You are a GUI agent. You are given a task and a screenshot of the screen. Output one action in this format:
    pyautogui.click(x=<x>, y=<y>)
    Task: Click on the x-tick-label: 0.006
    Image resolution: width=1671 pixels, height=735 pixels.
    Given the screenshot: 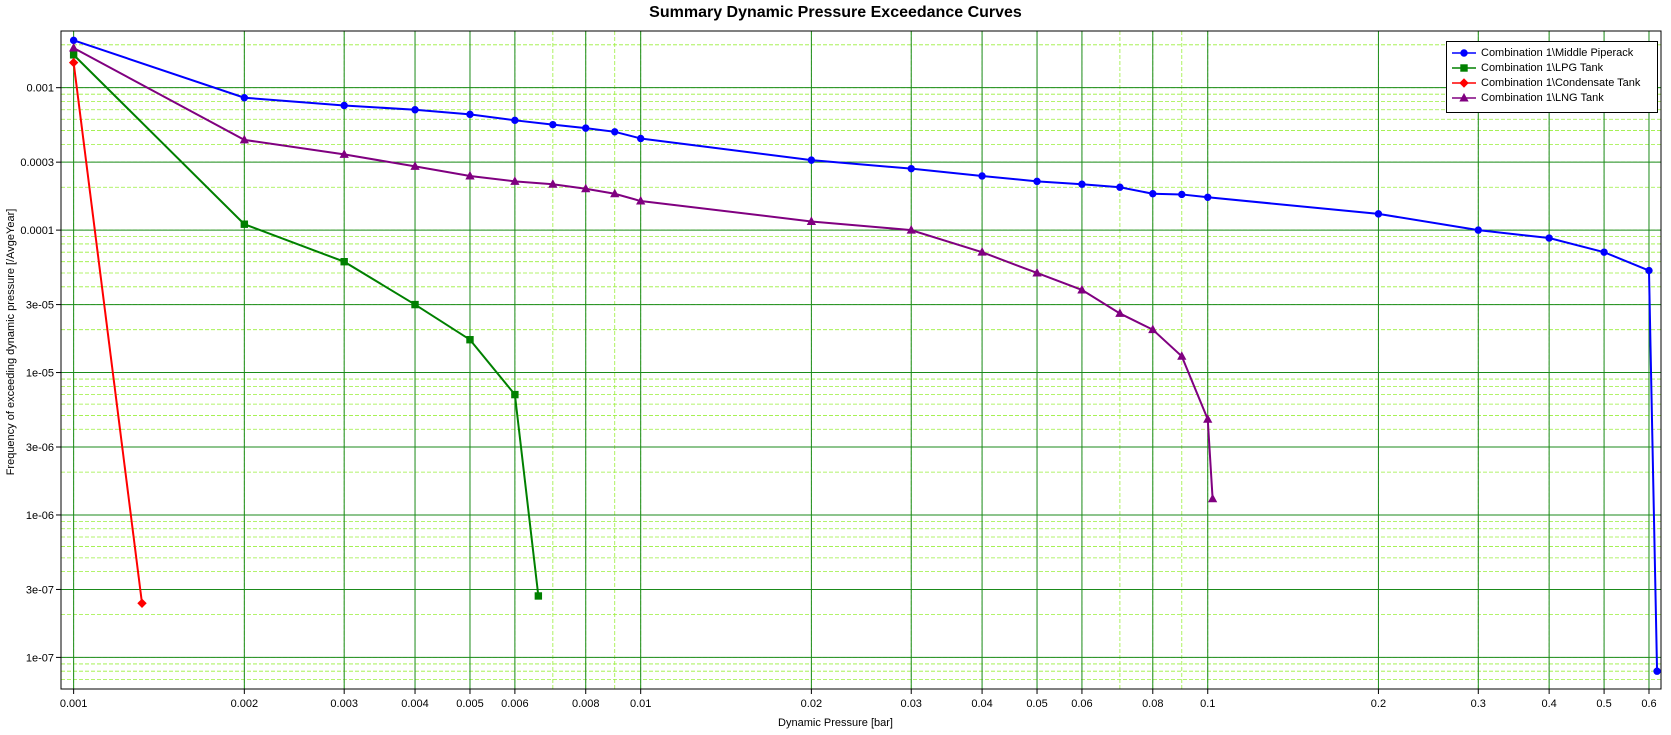 What is the action you would take?
    pyautogui.click(x=515, y=704)
    